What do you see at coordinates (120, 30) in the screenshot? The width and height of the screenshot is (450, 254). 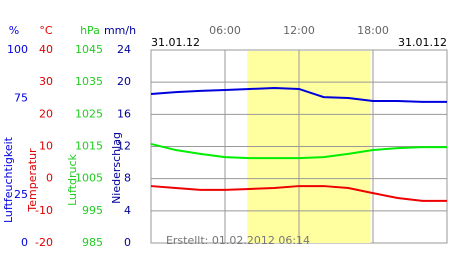 I see `axis-unit: mm/h` at bounding box center [120, 30].